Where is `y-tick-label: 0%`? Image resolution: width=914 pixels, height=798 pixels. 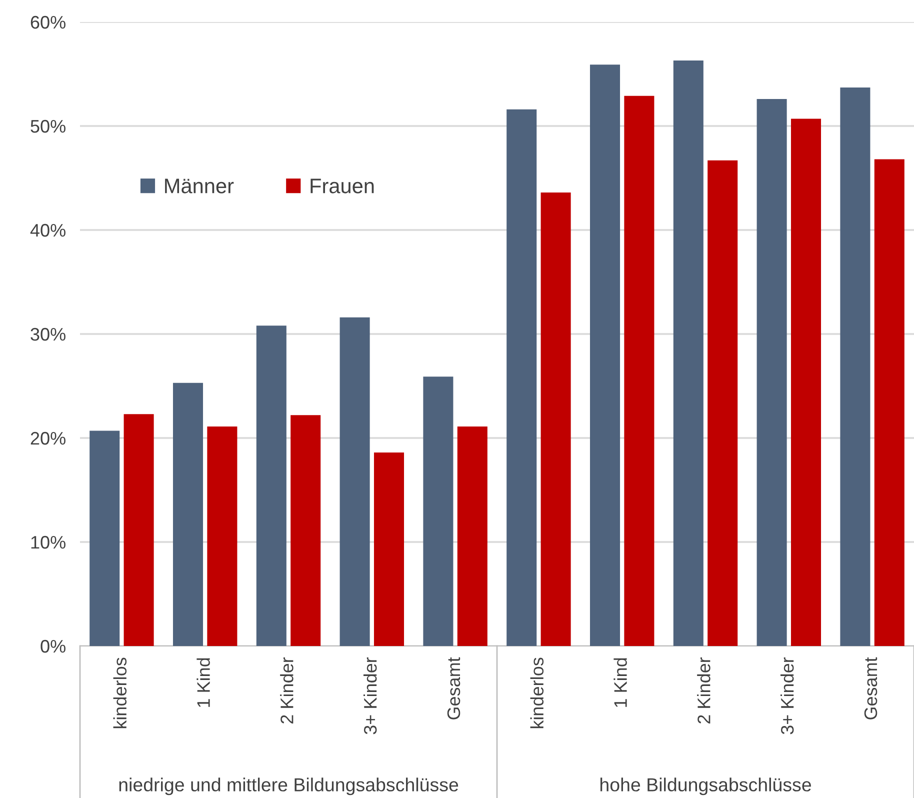 y-tick-label: 0% is located at coordinates (53, 646).